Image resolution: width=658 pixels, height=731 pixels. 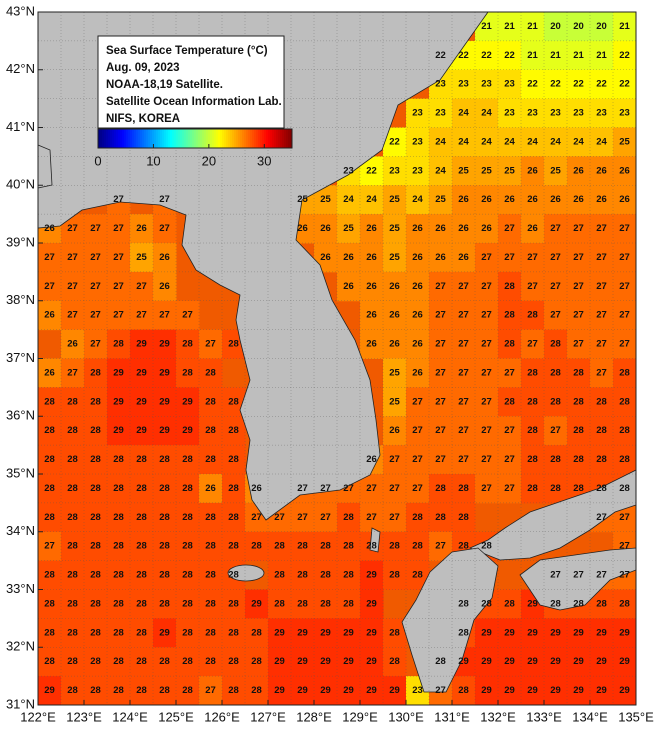 What do you see at coordinates (532, 84) in the screenshot?
I see `sst-value: 22` at bounding box center [532, 84].